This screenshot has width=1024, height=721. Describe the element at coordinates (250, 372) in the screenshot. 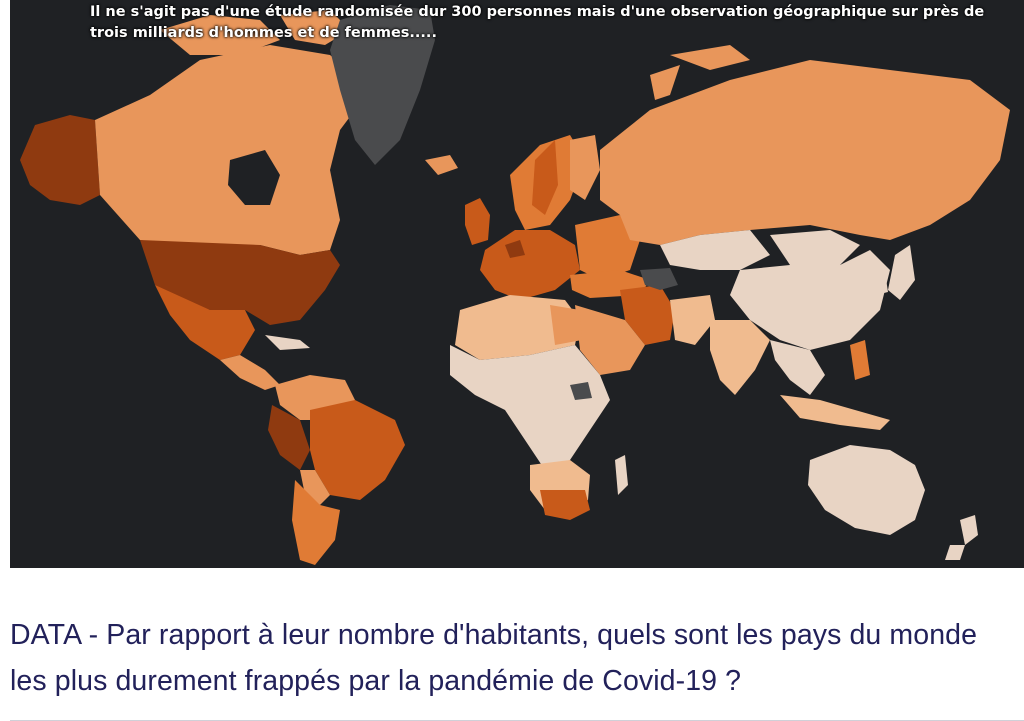

I see `central-america-shape` at that location.